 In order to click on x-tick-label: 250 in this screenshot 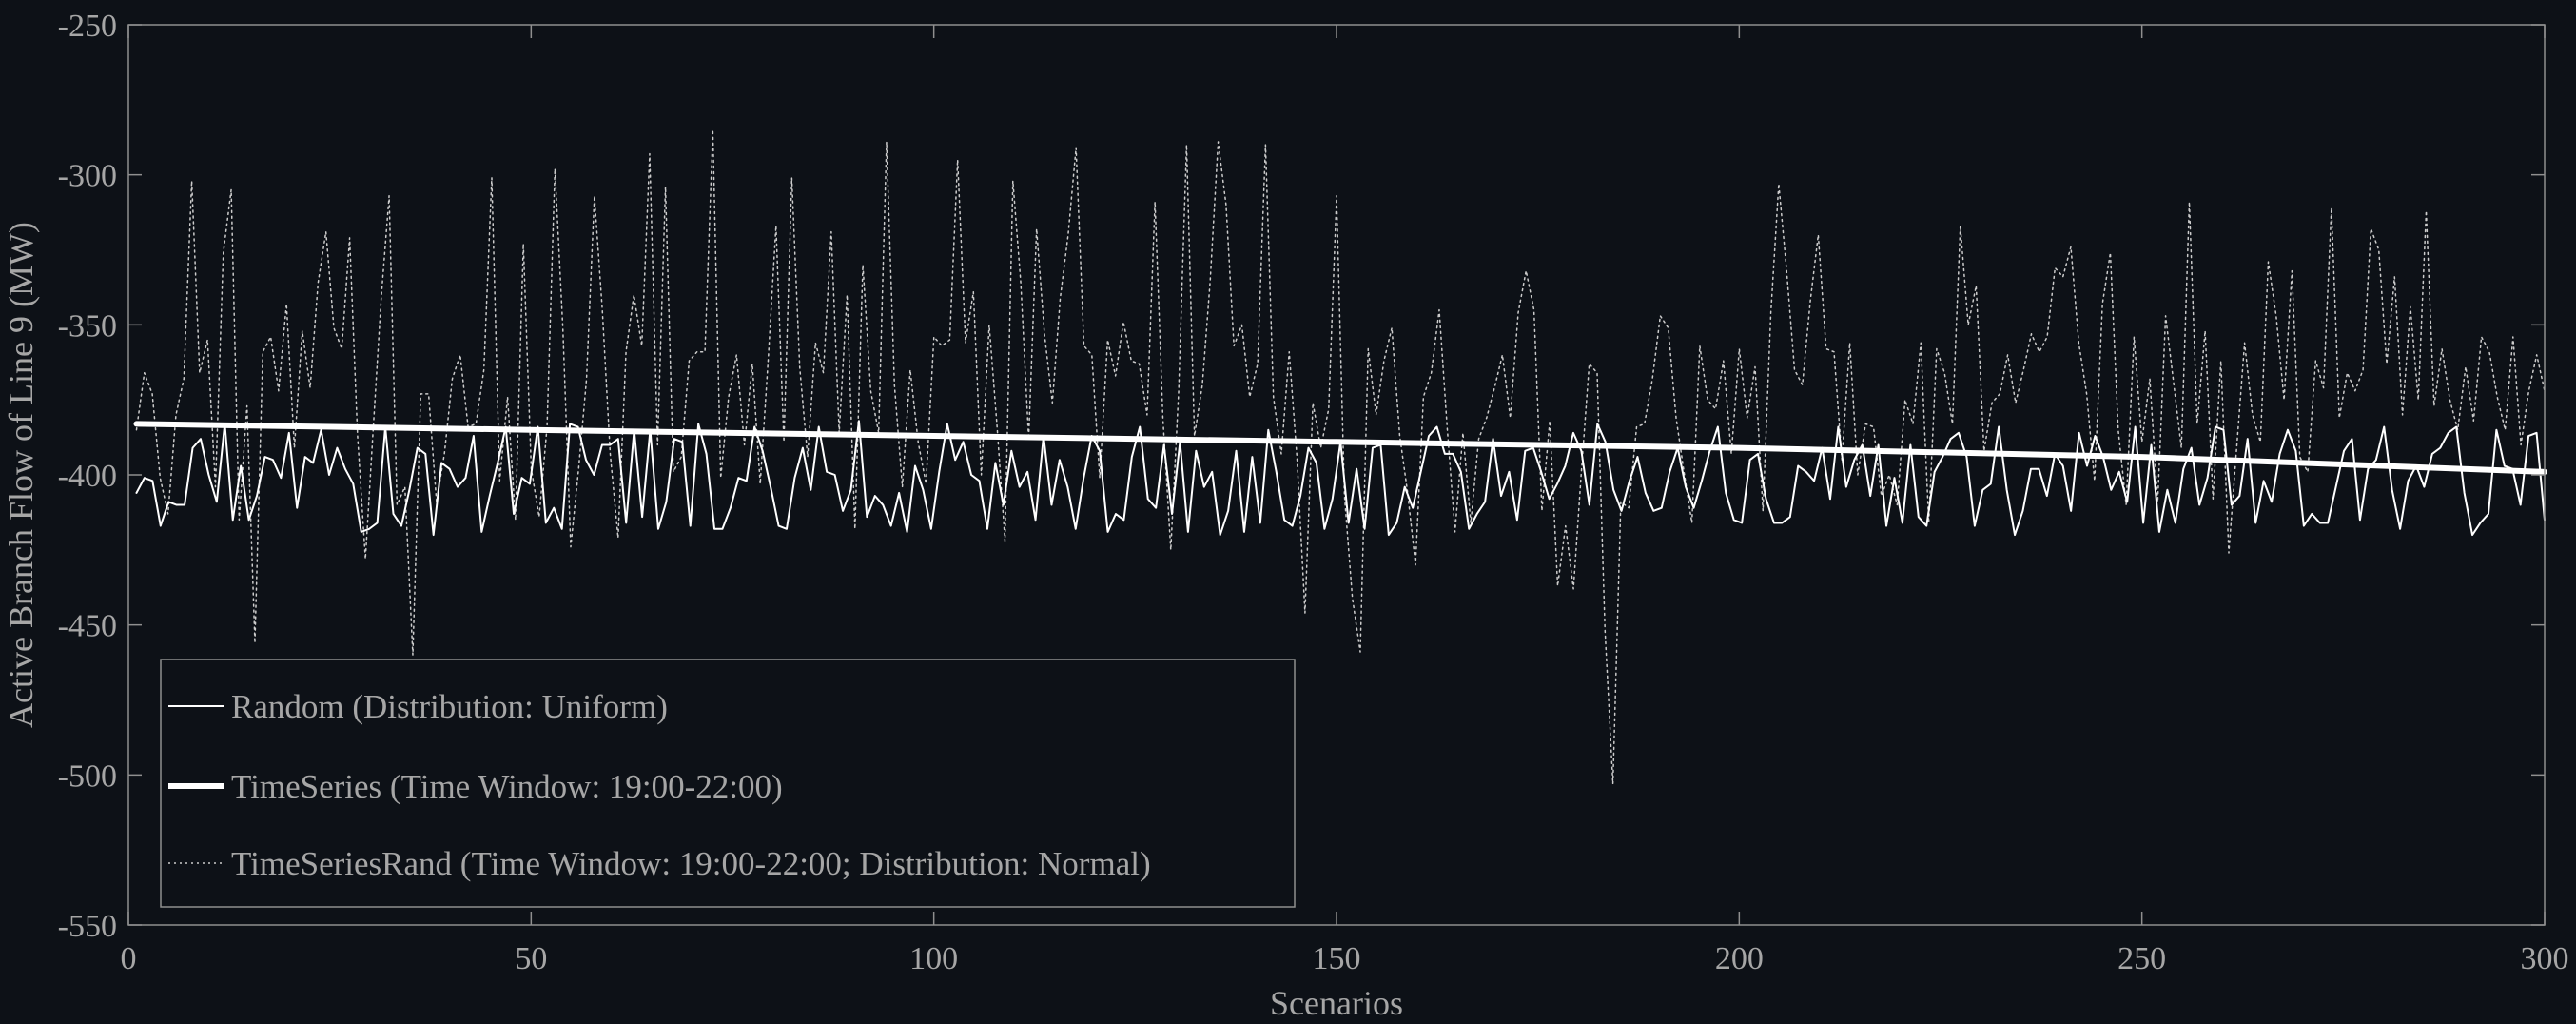, I will do `click(2142, 958)`.